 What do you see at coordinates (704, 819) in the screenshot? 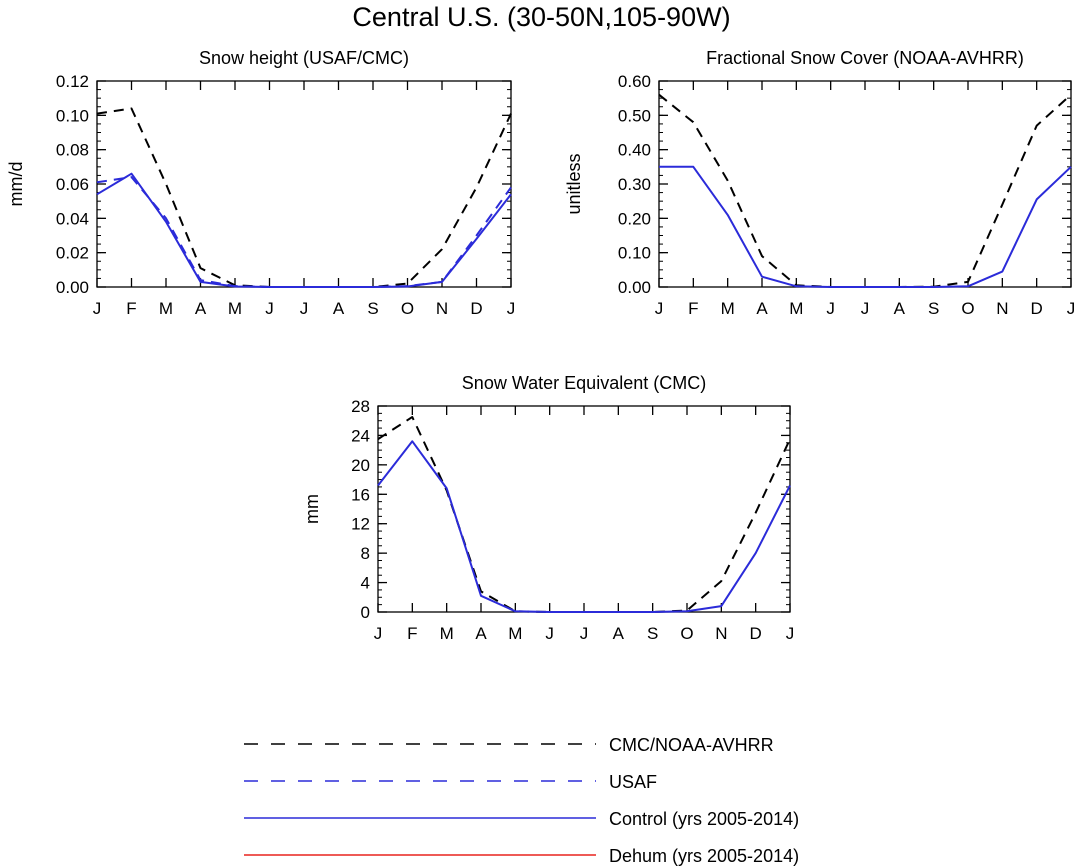
I see `legend-label: Control (yrs 2005-2014)` at bounding box center [704, 819].